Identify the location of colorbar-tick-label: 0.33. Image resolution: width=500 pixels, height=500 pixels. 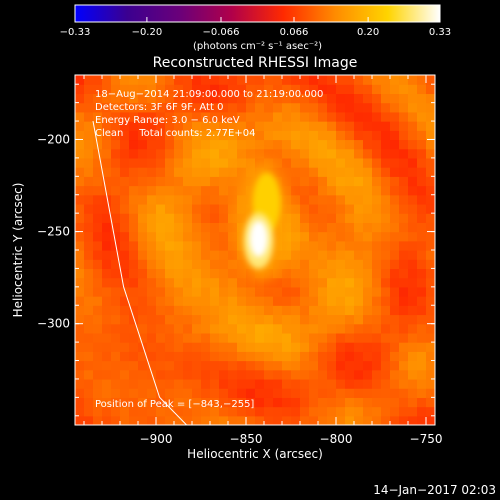
(440, 32).